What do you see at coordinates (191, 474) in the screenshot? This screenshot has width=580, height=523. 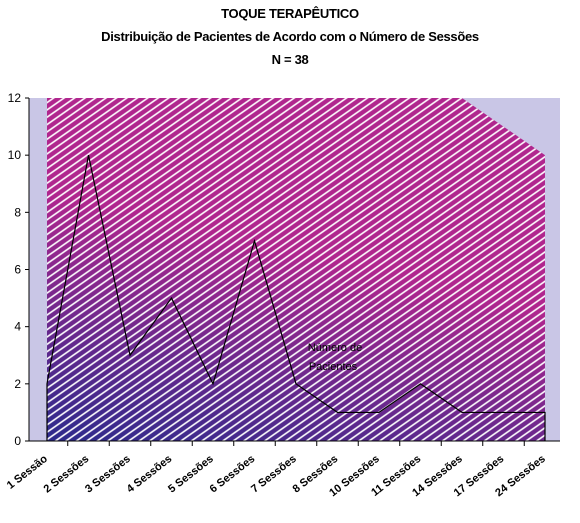 I see `x-tick-label: 5 Sessões` at bounding box center [191, 474].